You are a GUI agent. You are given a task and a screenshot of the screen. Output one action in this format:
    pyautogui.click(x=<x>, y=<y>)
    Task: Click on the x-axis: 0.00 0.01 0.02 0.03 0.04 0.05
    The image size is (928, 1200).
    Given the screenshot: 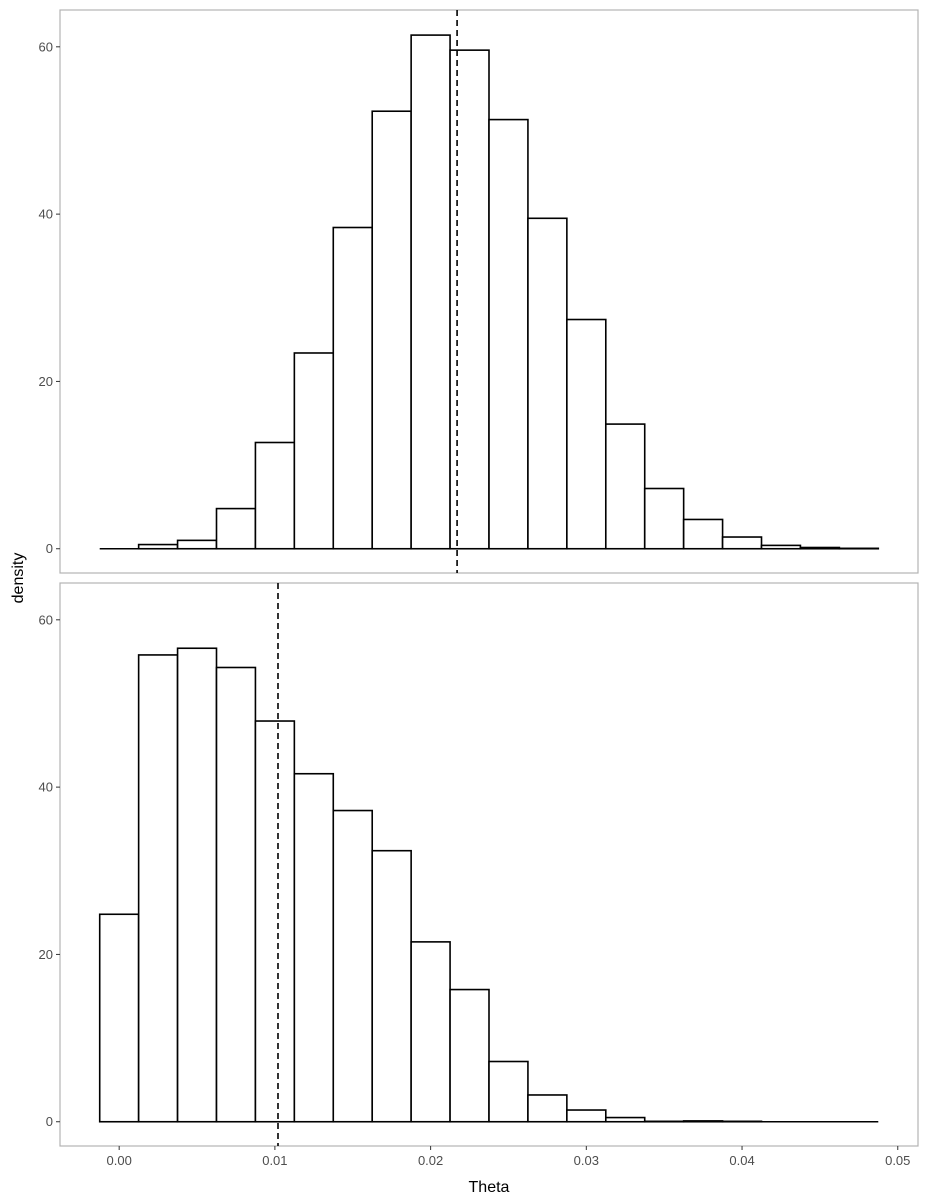 What is the action you would take?
    pyautogui.click(x=508, y=1157)
    